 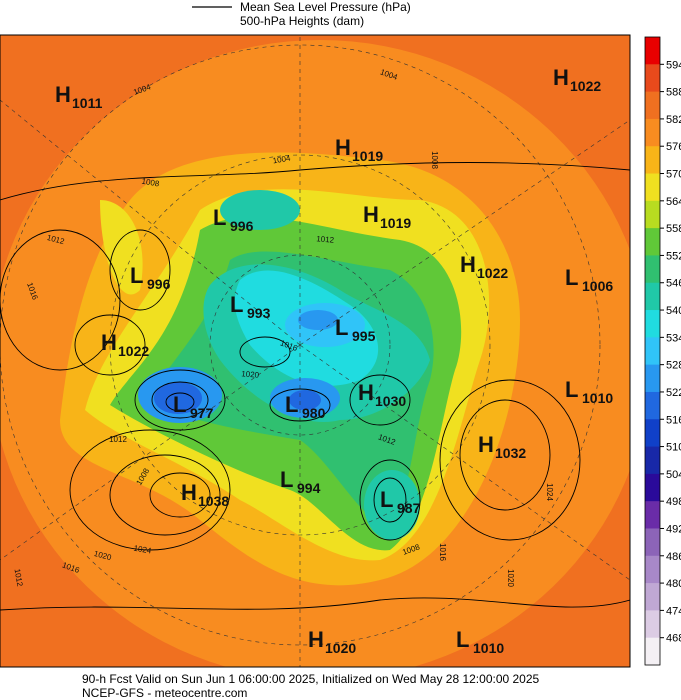 I want to click on colorbar-label: 534, so click(x=673, y=338).